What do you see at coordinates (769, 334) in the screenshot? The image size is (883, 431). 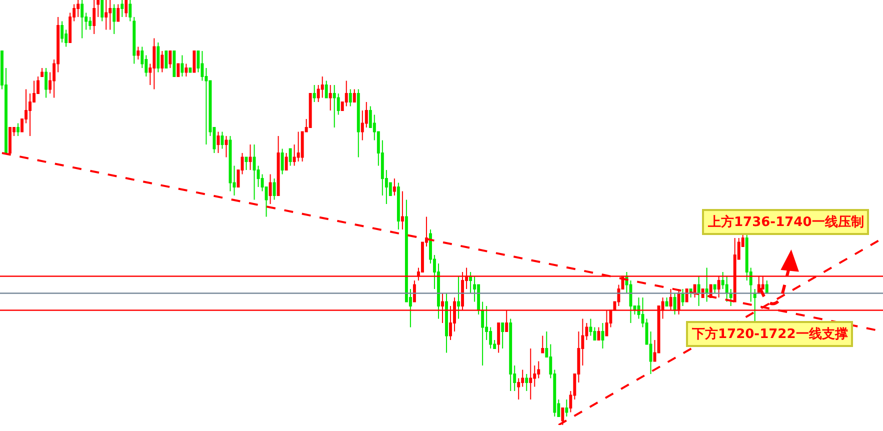 I see `annotation: 下方1720-1722一线支撑` at bounding box center [769, 334].